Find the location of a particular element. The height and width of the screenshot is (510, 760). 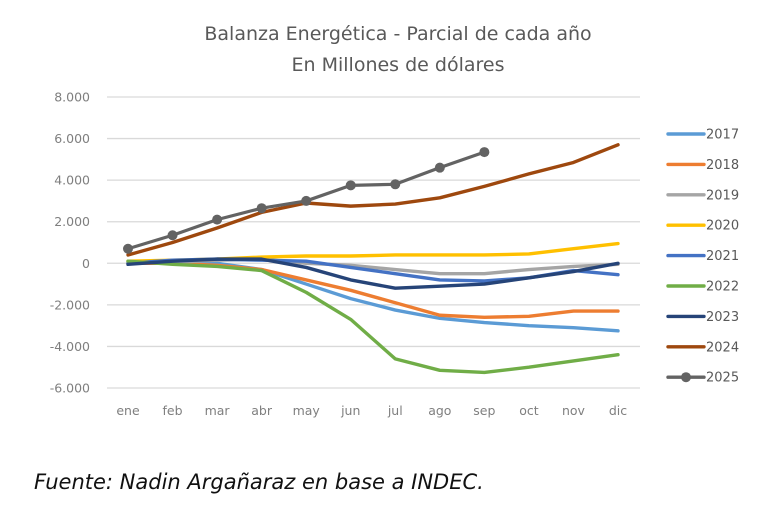

series-2024 is located at coordinates (373, 200).